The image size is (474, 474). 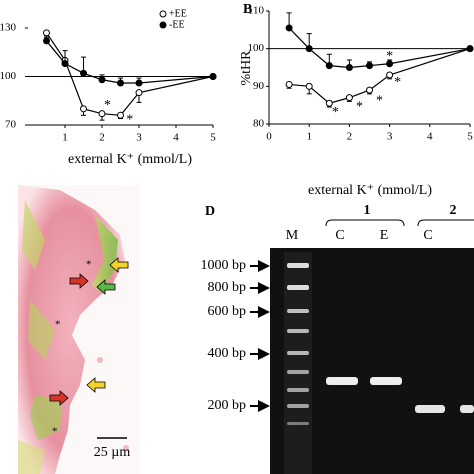 I want to click on panel-label: D, so click(x=210, y=211).